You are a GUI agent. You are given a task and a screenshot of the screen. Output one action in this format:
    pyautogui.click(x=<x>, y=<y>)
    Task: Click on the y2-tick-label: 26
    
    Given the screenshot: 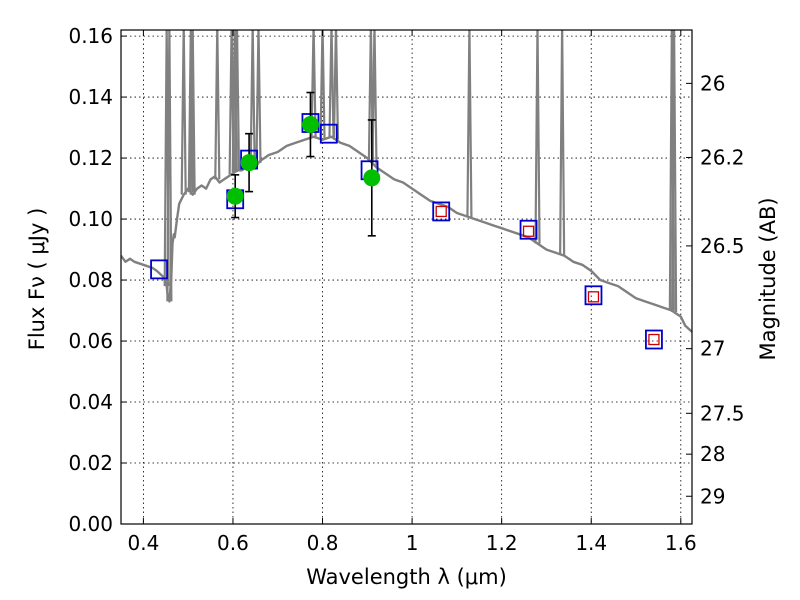 What is the action you would take?
    pyautogui.click(x=712, y=83)
    